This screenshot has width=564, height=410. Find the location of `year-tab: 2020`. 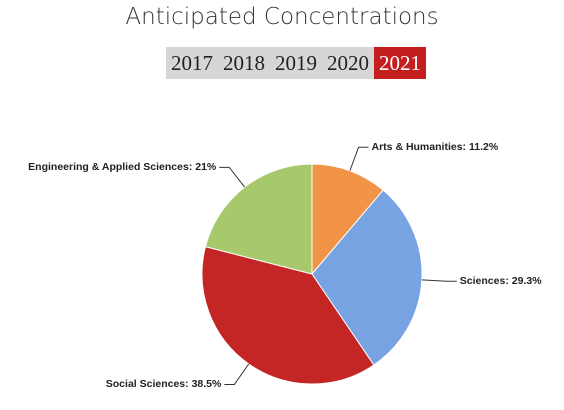

year-tab: 2020 is located at coordinates (348, 63).